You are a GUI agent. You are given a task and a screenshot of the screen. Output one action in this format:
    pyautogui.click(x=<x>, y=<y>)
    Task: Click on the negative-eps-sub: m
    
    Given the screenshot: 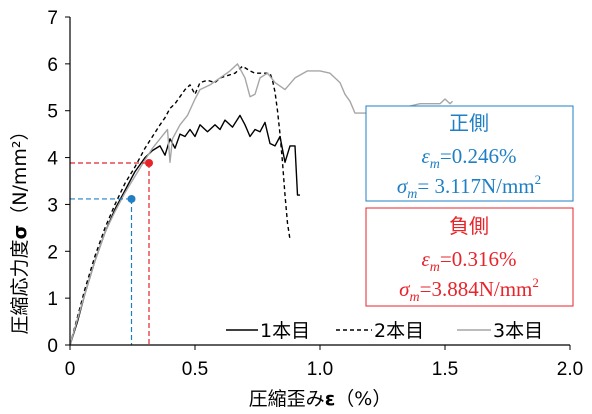 What is the action you would take?
    pyautogui.click(x=435, y=267)
    